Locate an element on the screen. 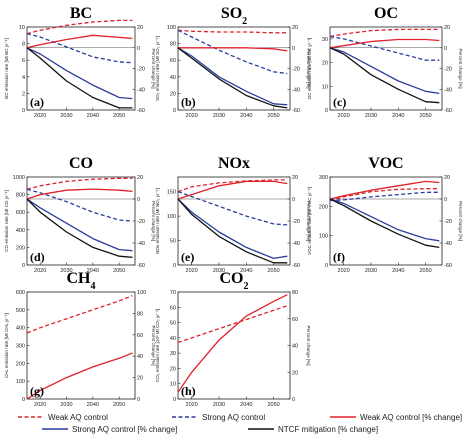  y-tick-label: 4 is located at coordinates (23, 78).